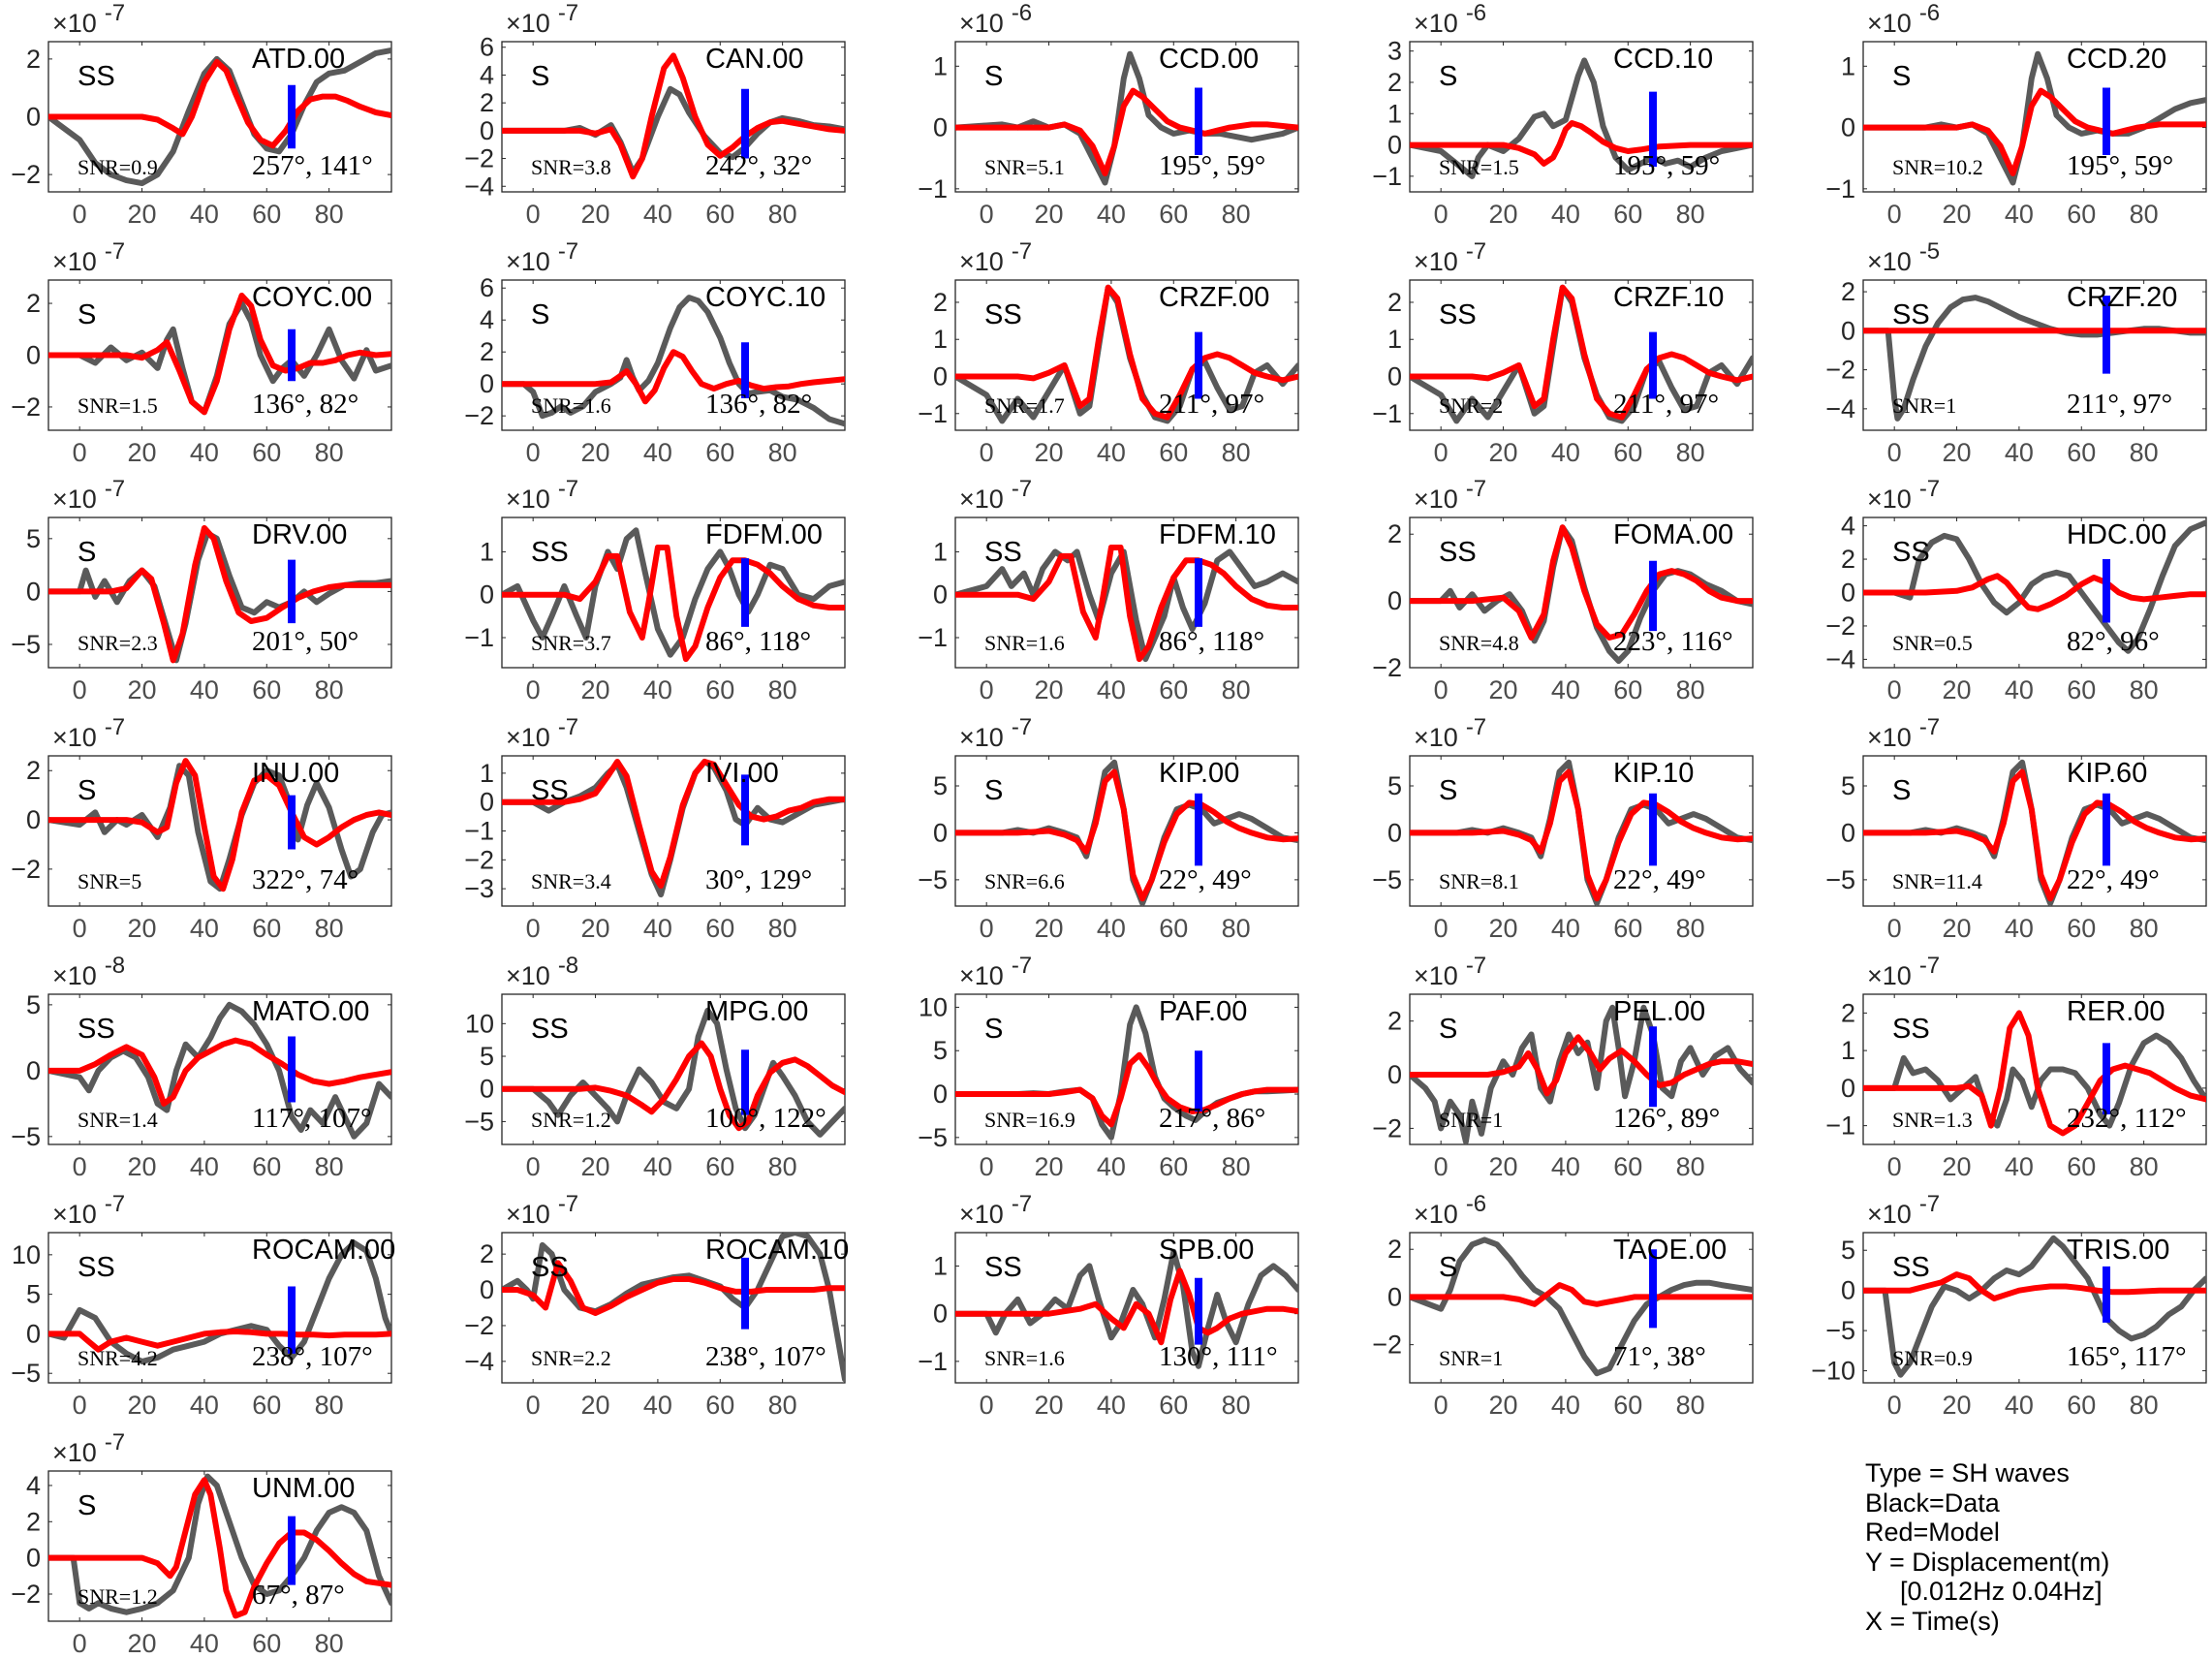 The image size is (2212, 1659). What do you see at coordinates (1903, 19) in the screenshot?
I see `exponent-label: ×10 -6` at bounding box center [1903, 19].